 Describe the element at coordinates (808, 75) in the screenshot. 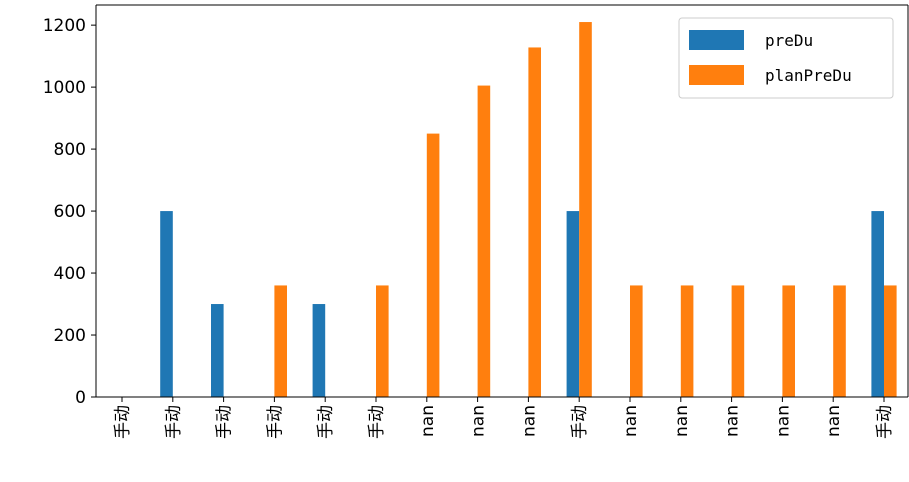

I see `legend-label-1: planPreDu` at that location.